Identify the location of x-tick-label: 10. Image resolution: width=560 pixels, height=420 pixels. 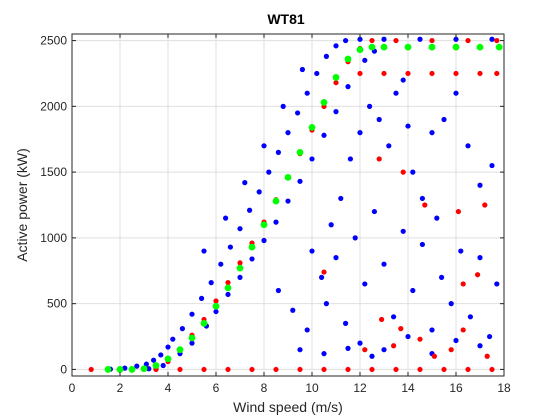
(312, 388).